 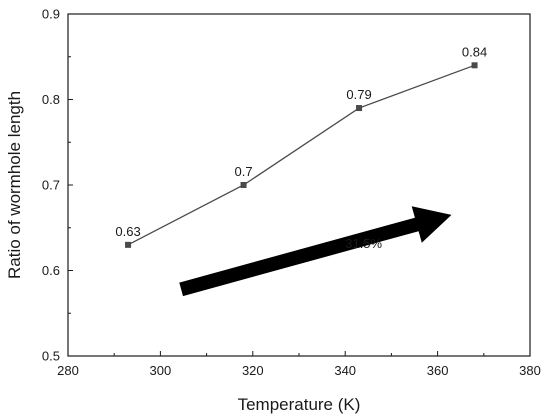 I want to click on data-label: 0.84, so click(x=474, y=51).